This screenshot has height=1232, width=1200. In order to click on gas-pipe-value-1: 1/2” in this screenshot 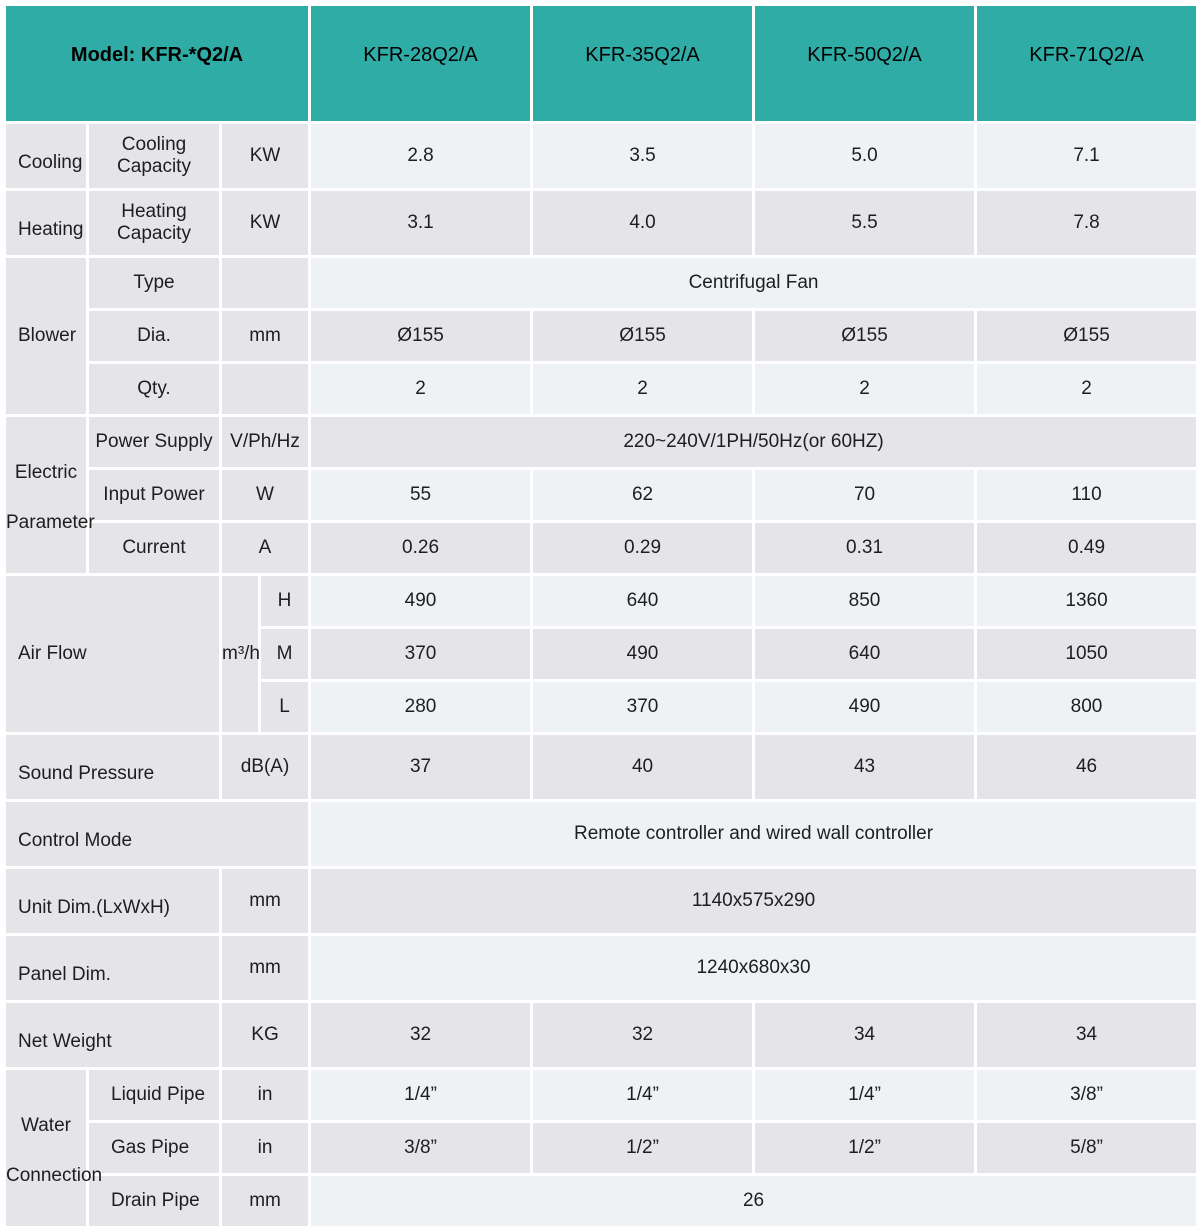, I will do `click(643, 1148)`.